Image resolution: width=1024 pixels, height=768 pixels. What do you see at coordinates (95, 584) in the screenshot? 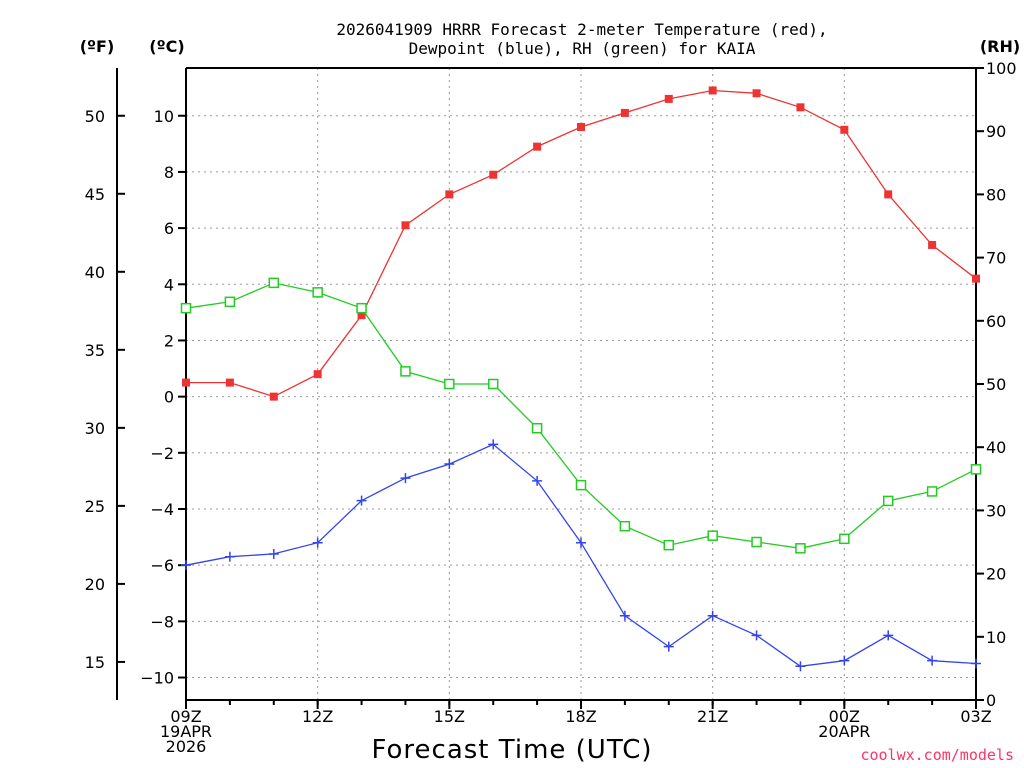
I see `fahrenheit-tick-label: 20` at bounding box center [95, 584].